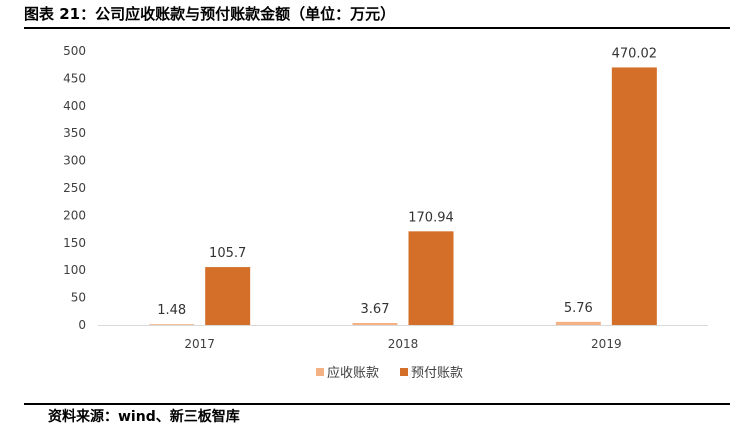  I want to click on bar-receivables-2017, so click(172, 324).